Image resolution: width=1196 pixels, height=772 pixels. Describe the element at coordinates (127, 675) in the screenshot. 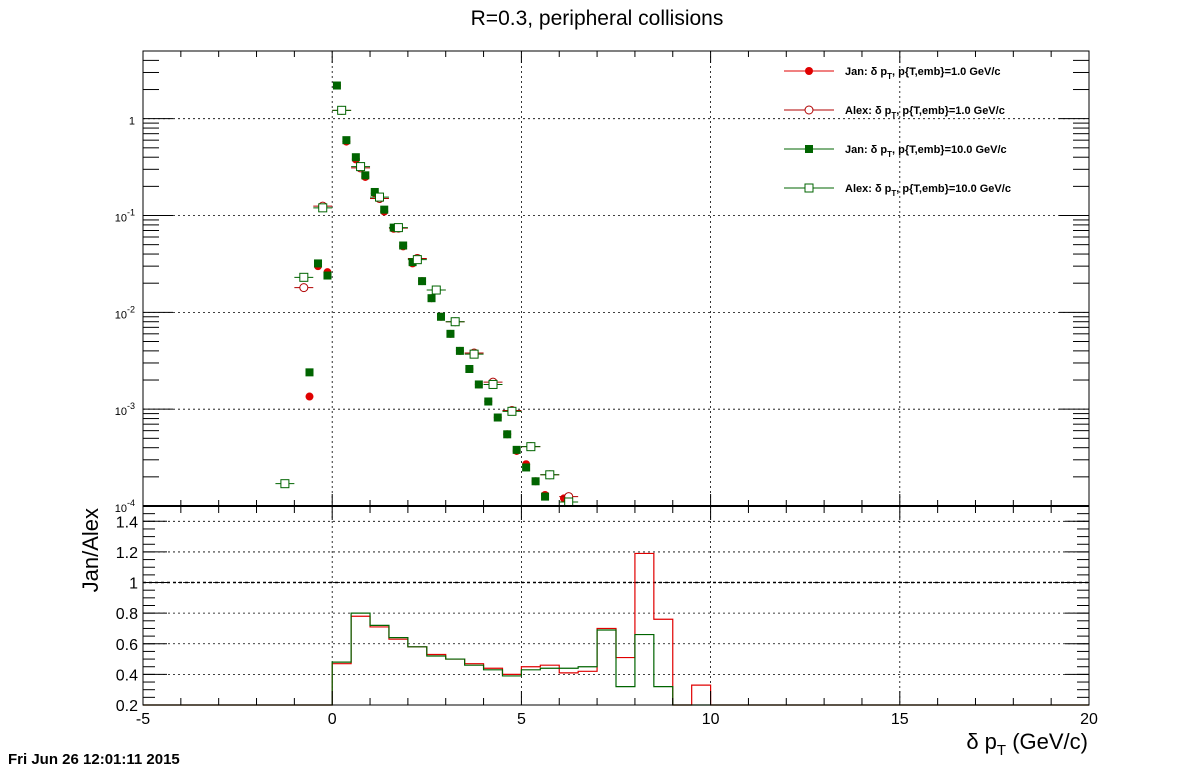

I see `bottom-y-tick-label: 0.4` at that location.